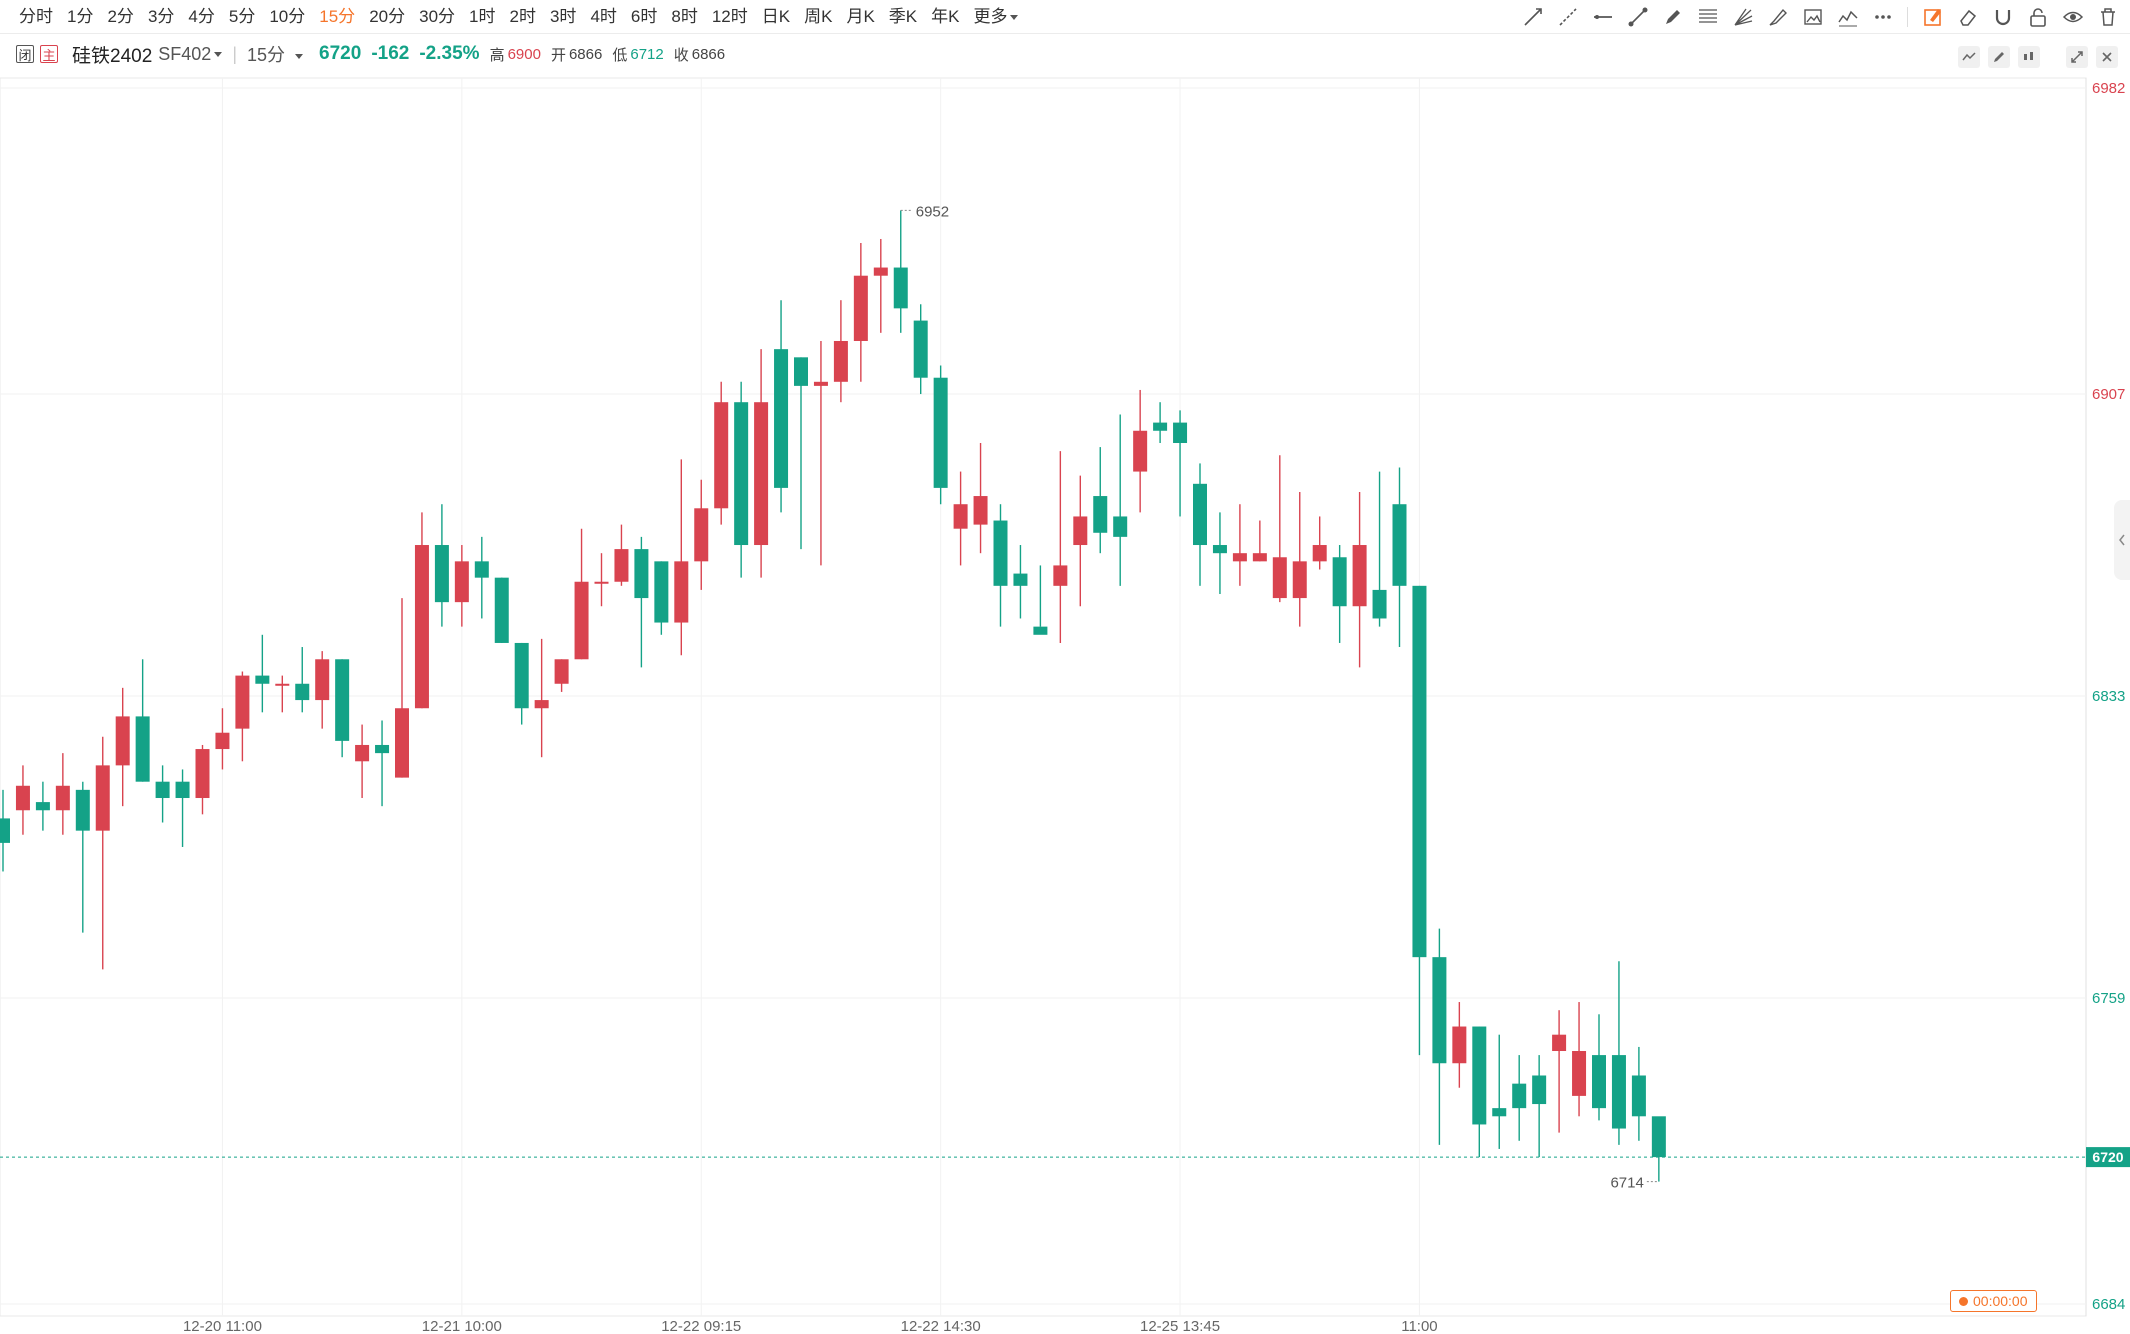 The width and height of the screenshot is (2130, 1334). What do you see at coordinates (729, 16) in the screenshot?
I see `period-16: 12时` at bounding box center [729, 16].